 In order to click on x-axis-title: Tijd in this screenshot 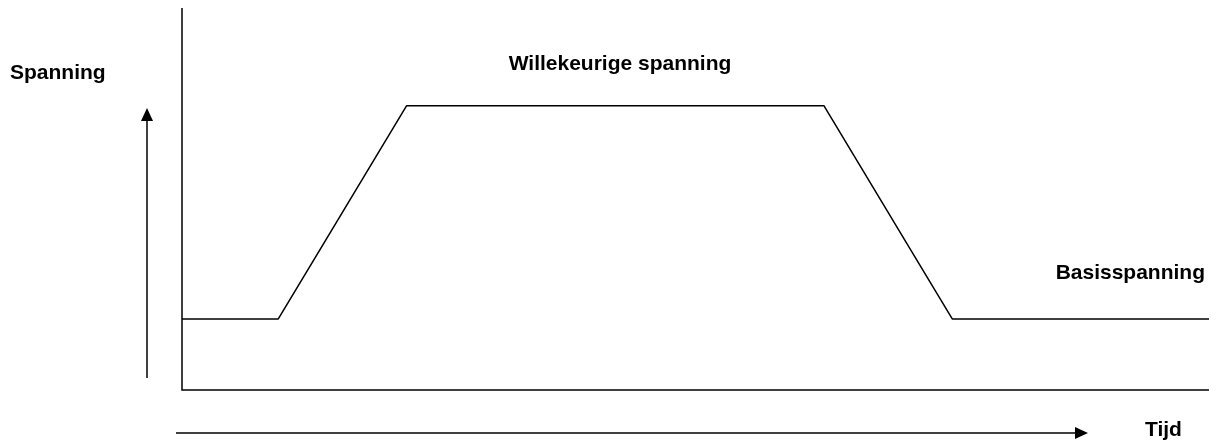, I will do `click(1163, 428)`.